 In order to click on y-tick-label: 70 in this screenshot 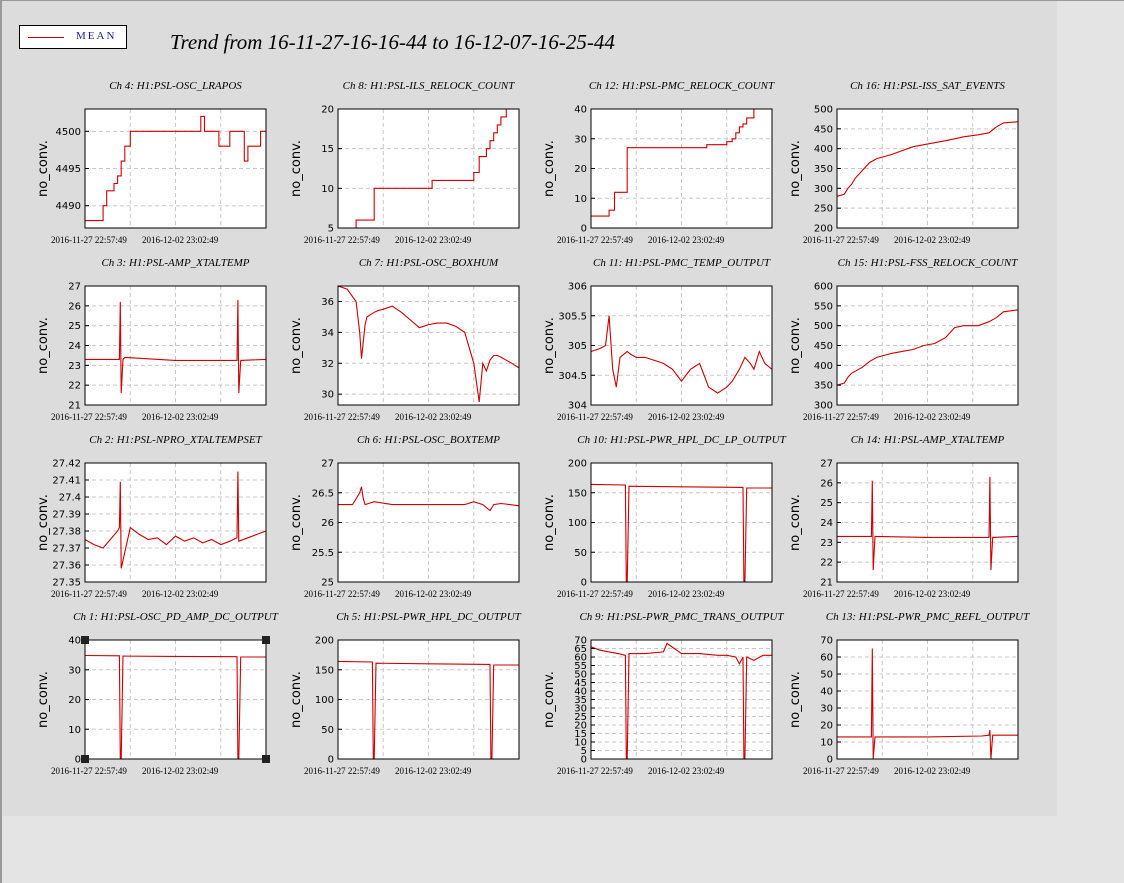, I will do `click(580, 641)`.